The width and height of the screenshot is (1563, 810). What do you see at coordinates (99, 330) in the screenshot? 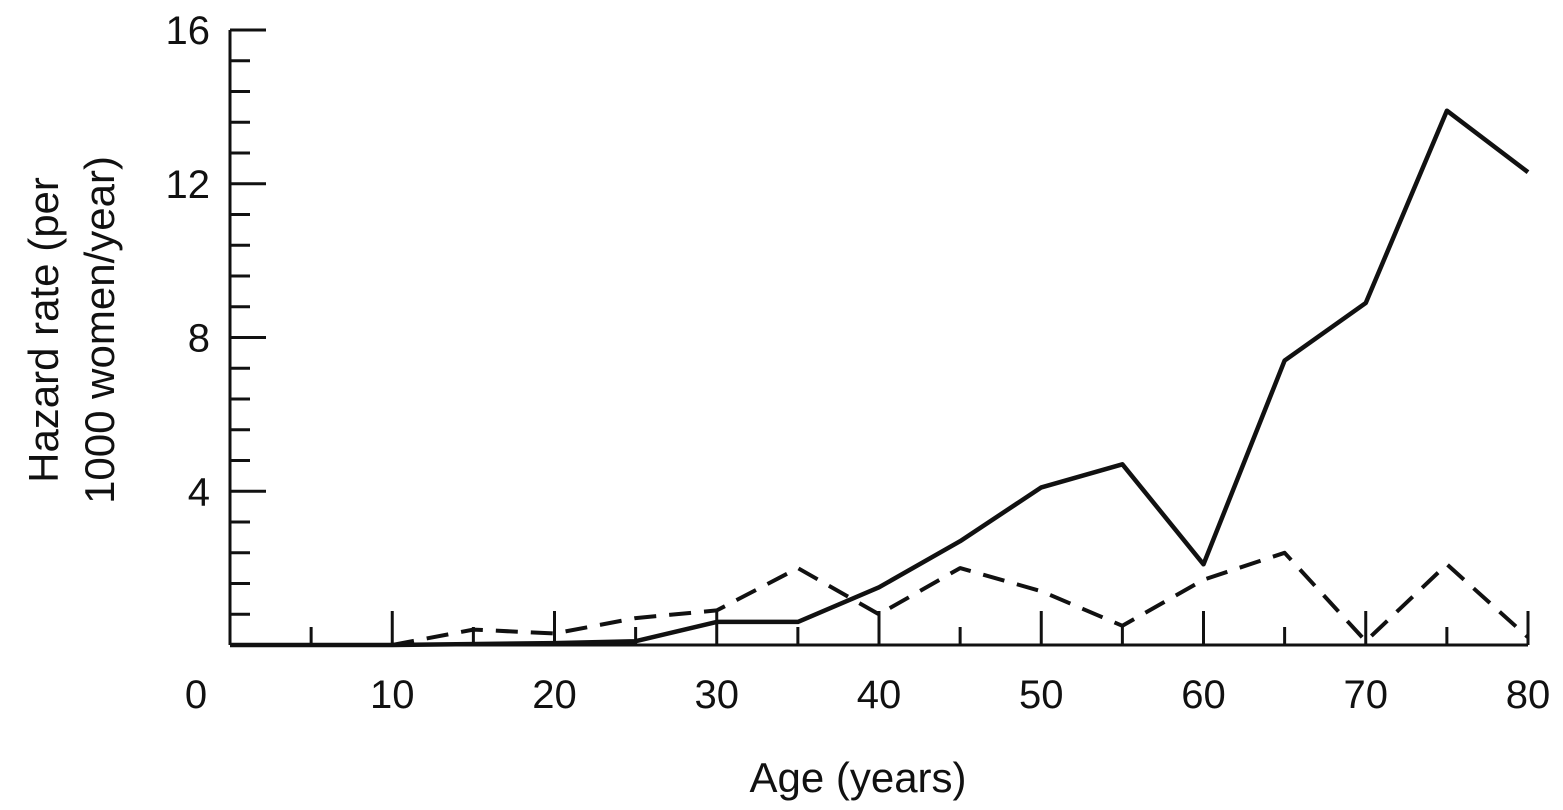
I see `y-axis-title-line-2: 1000 women/year)` at bounding box center [99, 330].